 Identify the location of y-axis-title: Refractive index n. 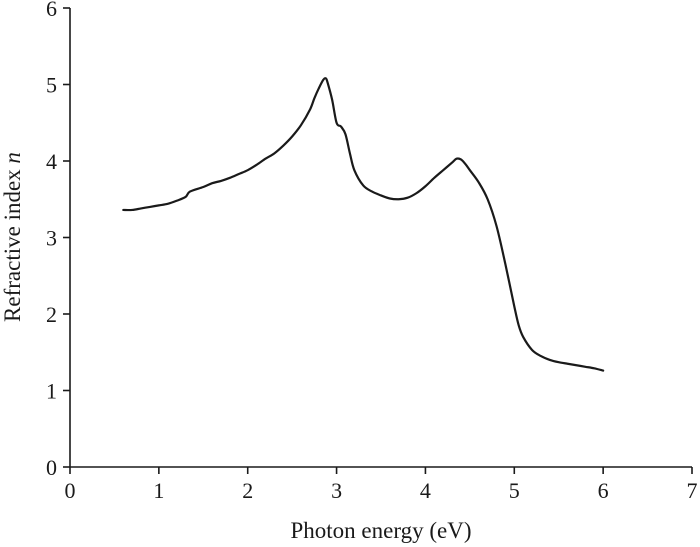
(12, 237).